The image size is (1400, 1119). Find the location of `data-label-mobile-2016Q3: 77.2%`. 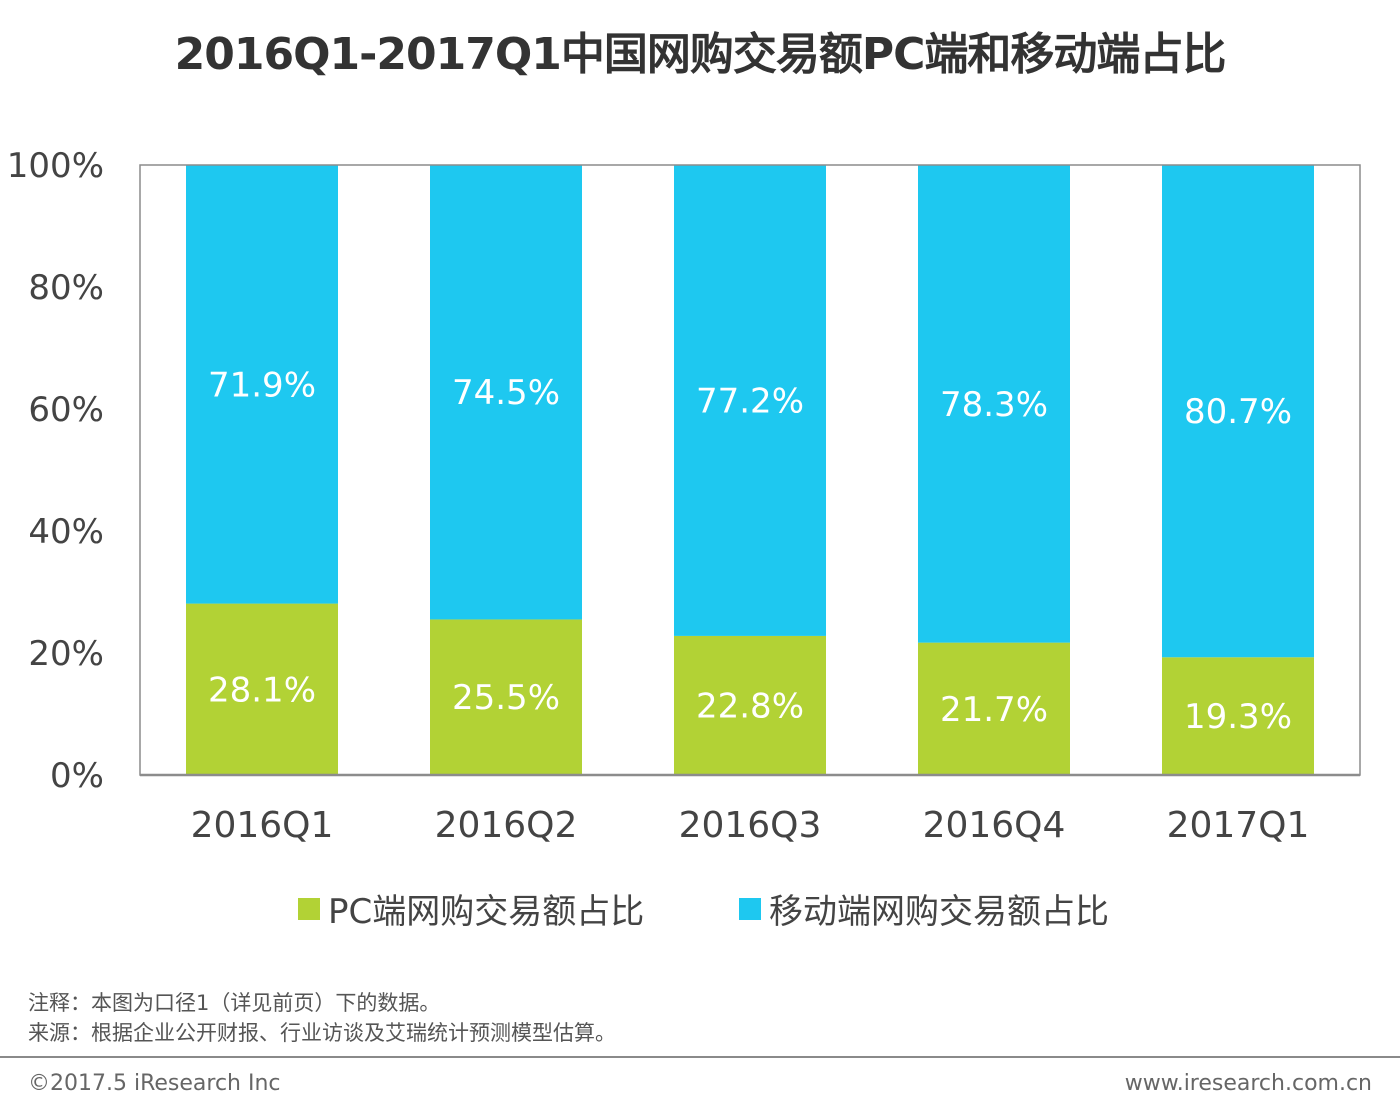

data-label-mobile-2016Q3: 77.2% is located at coordinates (750, 401).